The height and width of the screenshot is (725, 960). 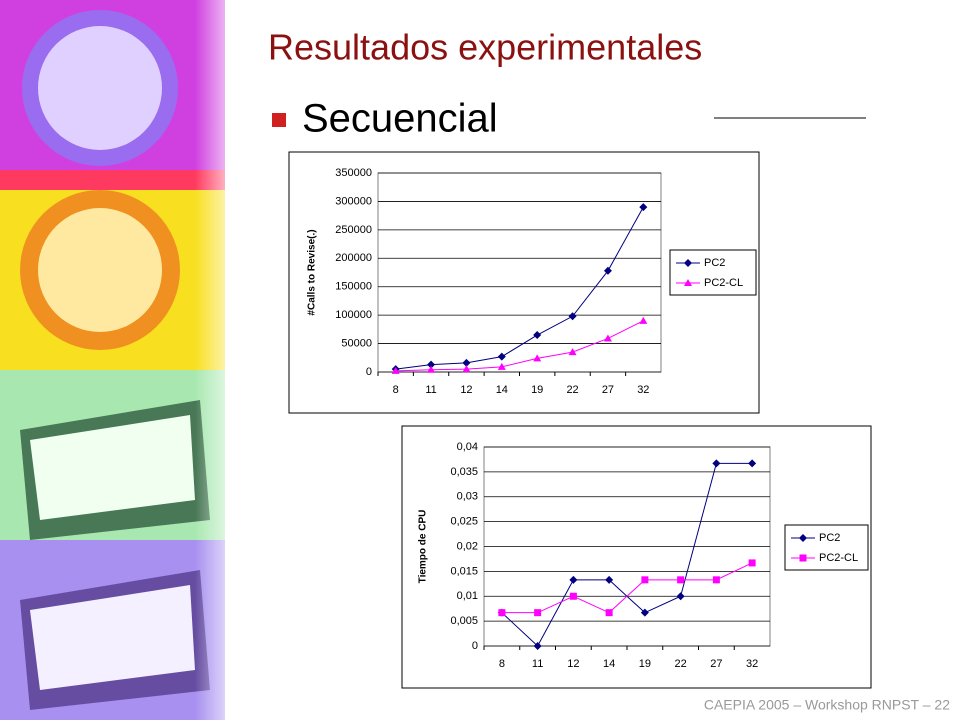 What do you see at coordinates (400, 119) in the screenshot?
I see `bullet-text: Secuencial` at bounding box center [400, 119].